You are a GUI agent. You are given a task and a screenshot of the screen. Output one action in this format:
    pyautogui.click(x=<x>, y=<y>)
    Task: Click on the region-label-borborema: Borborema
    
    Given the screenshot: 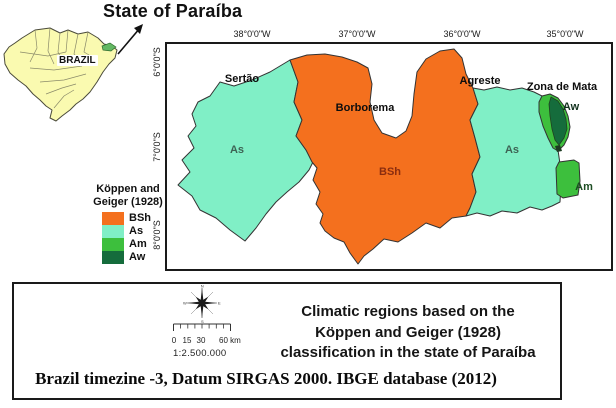 What is the action you would take?
    pyautogui.click(x=365, y=108)
    